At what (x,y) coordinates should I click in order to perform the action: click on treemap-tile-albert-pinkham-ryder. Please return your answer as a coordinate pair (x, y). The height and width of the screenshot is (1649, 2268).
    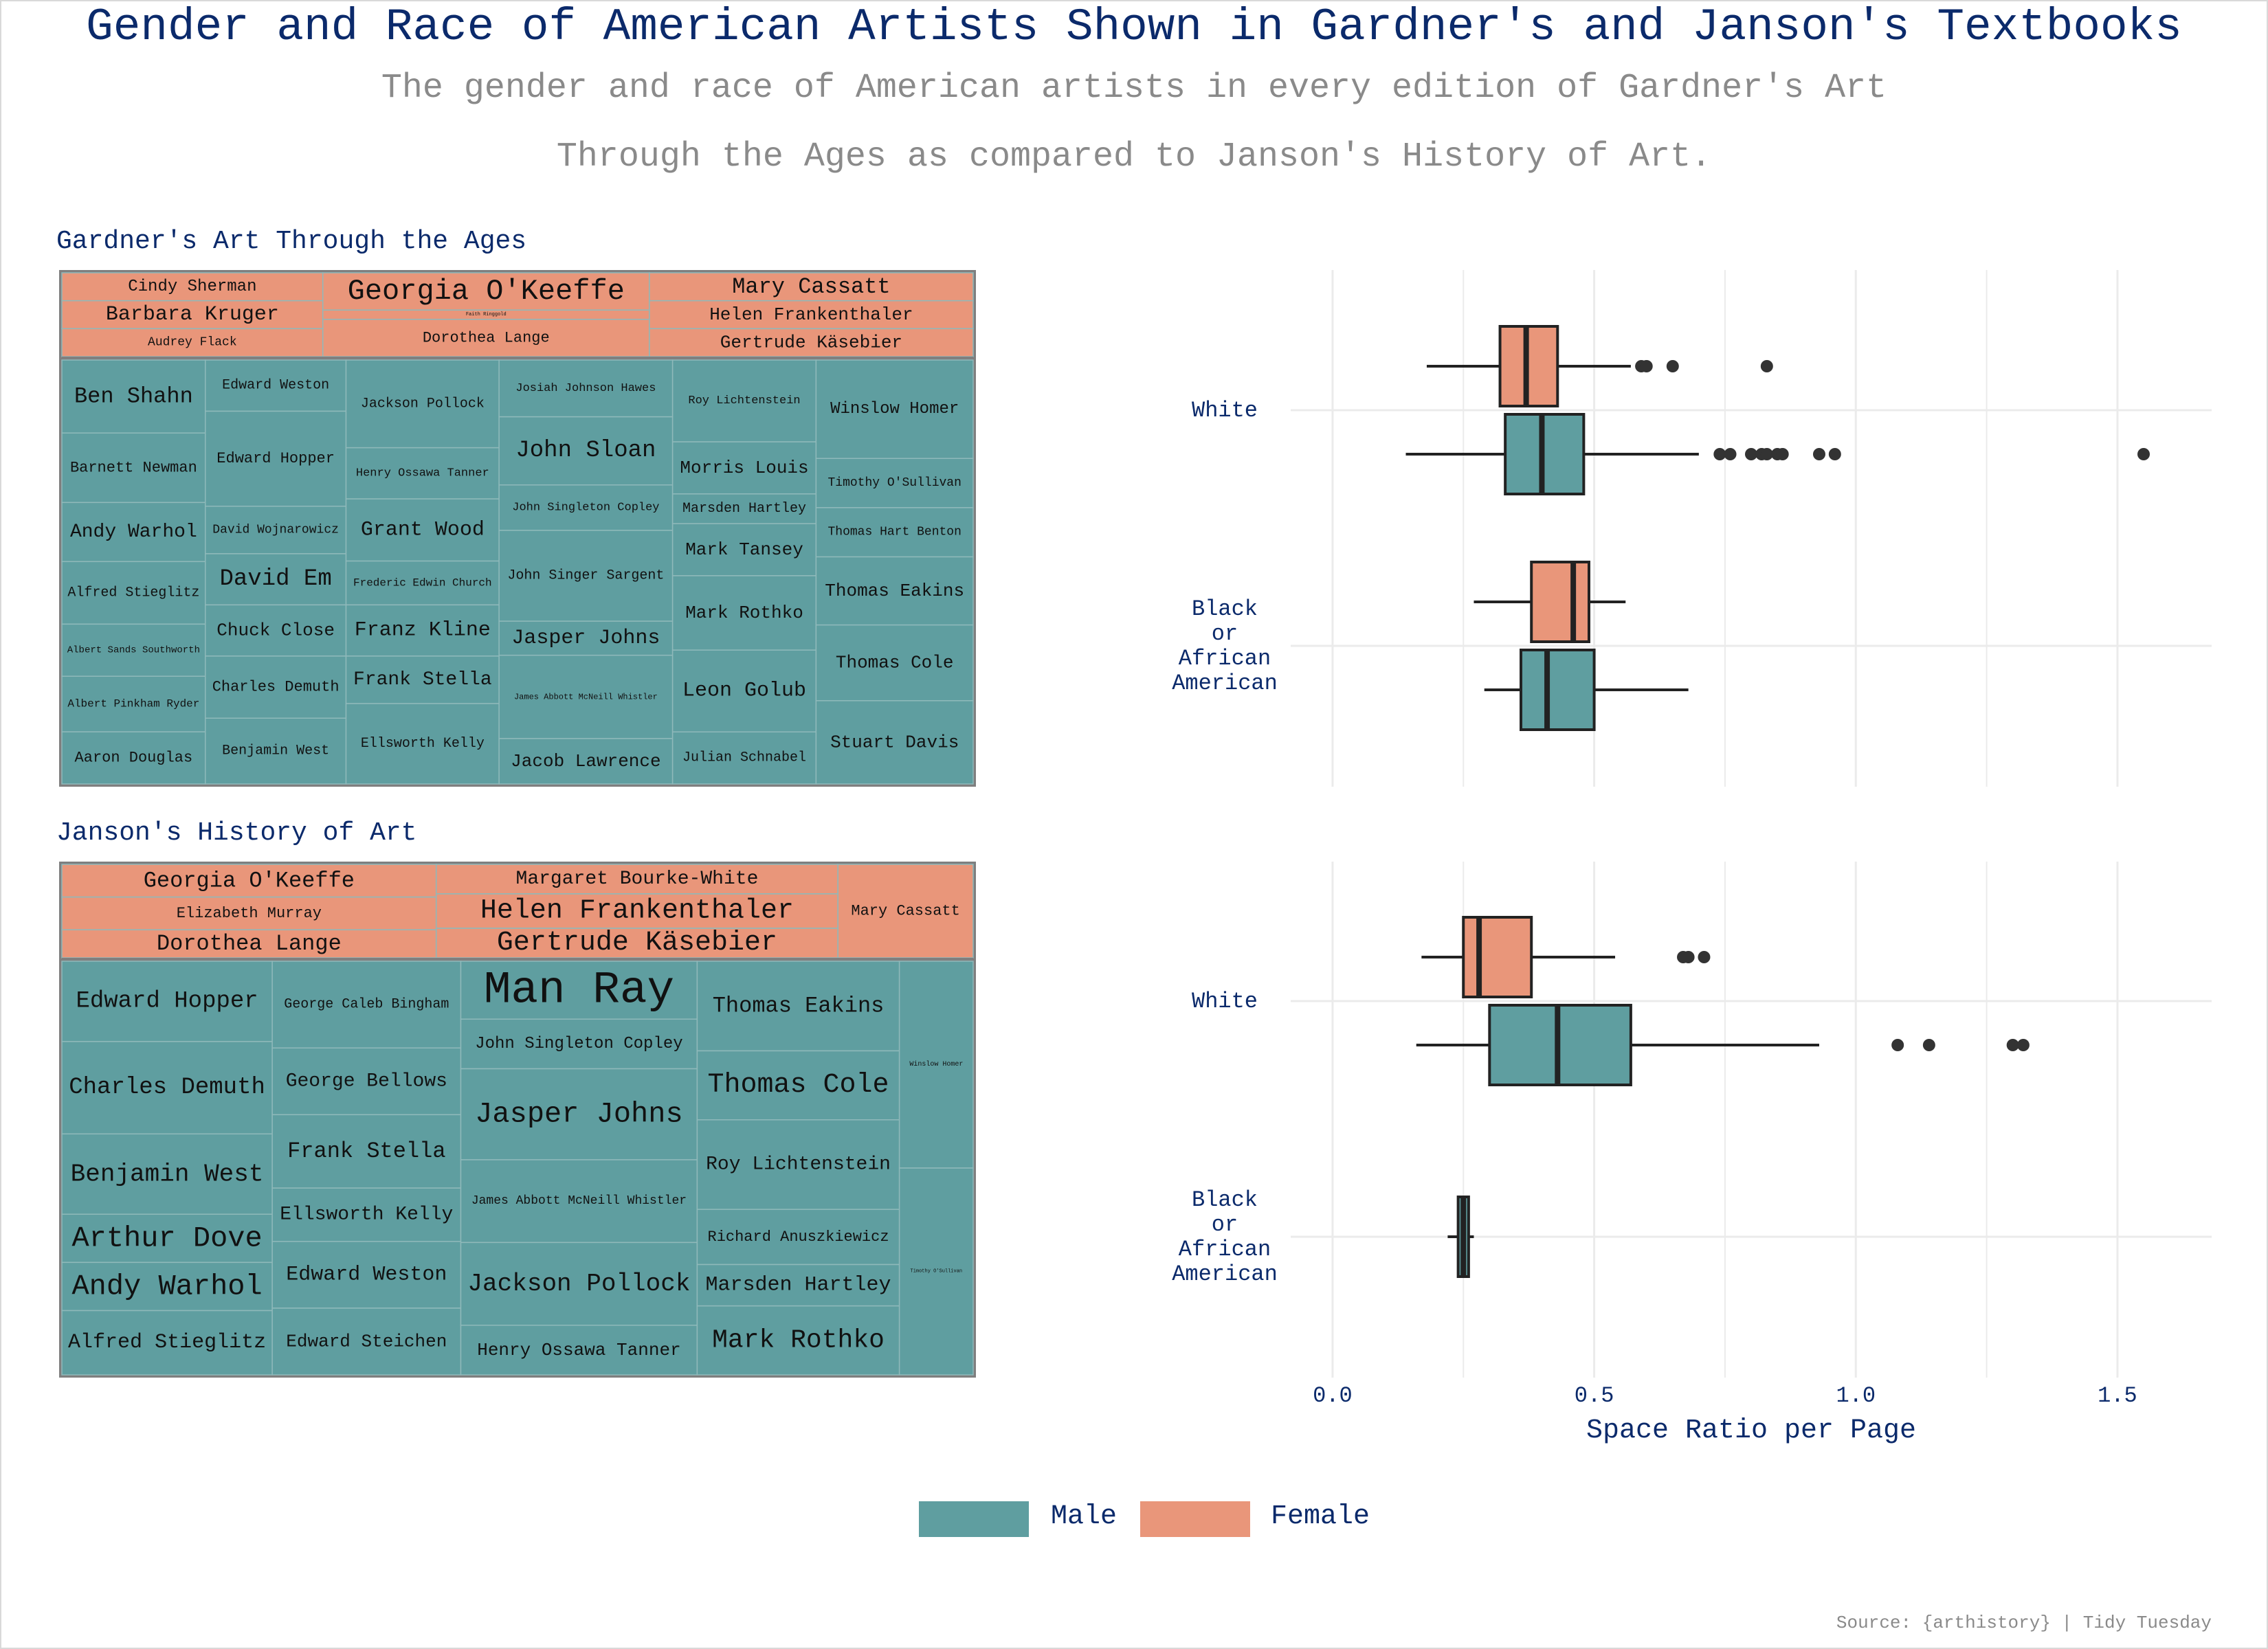
    Looking at the image, I should click on (133, 703).